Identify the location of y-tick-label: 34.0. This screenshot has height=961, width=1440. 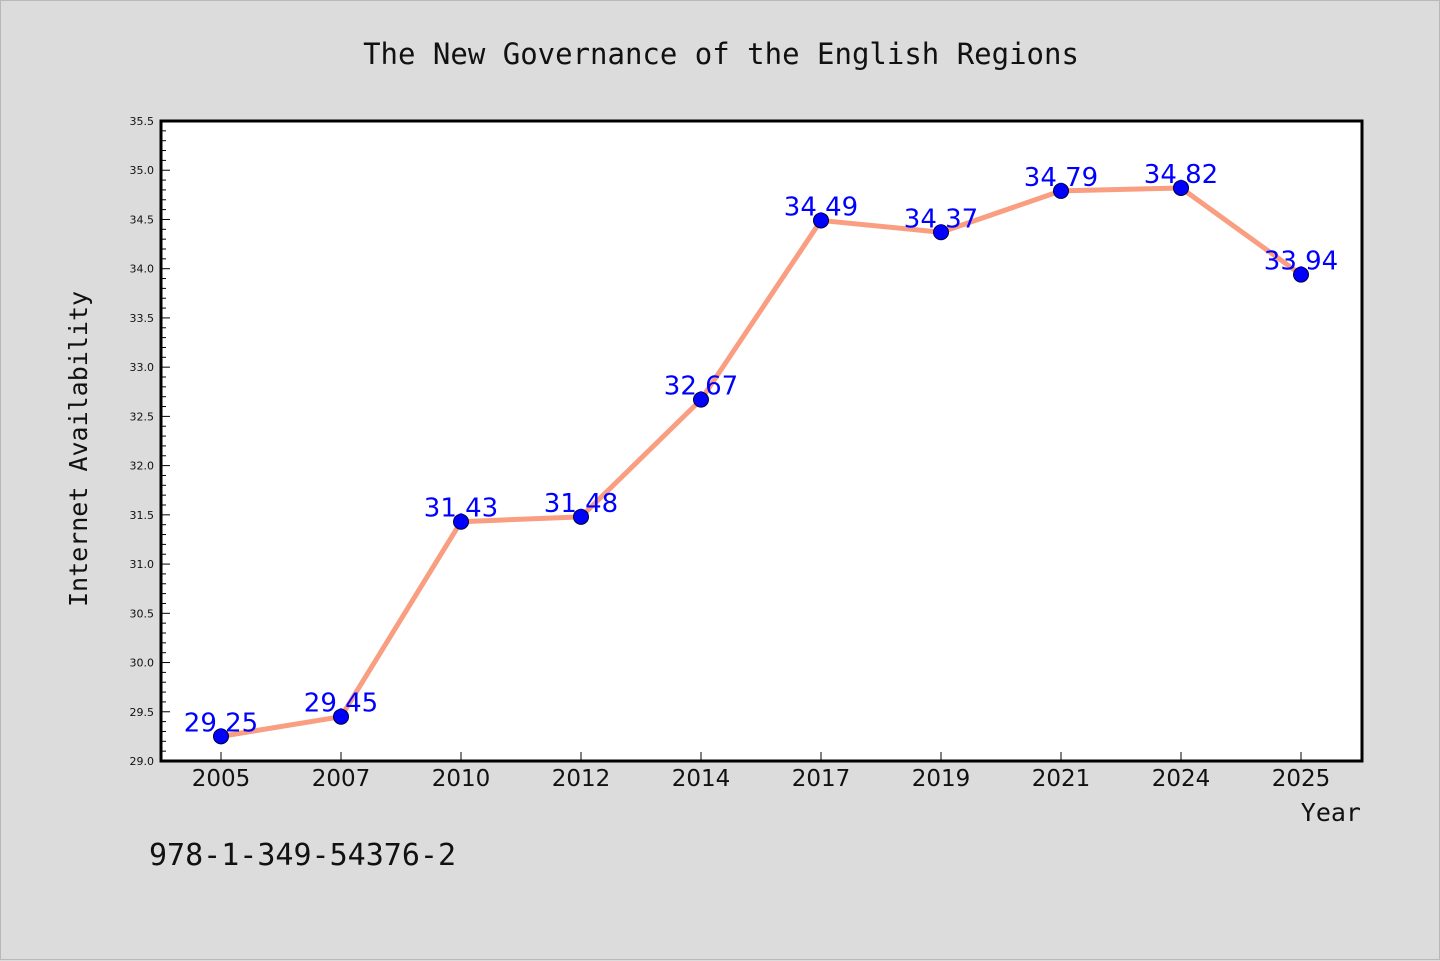
(142, 269).